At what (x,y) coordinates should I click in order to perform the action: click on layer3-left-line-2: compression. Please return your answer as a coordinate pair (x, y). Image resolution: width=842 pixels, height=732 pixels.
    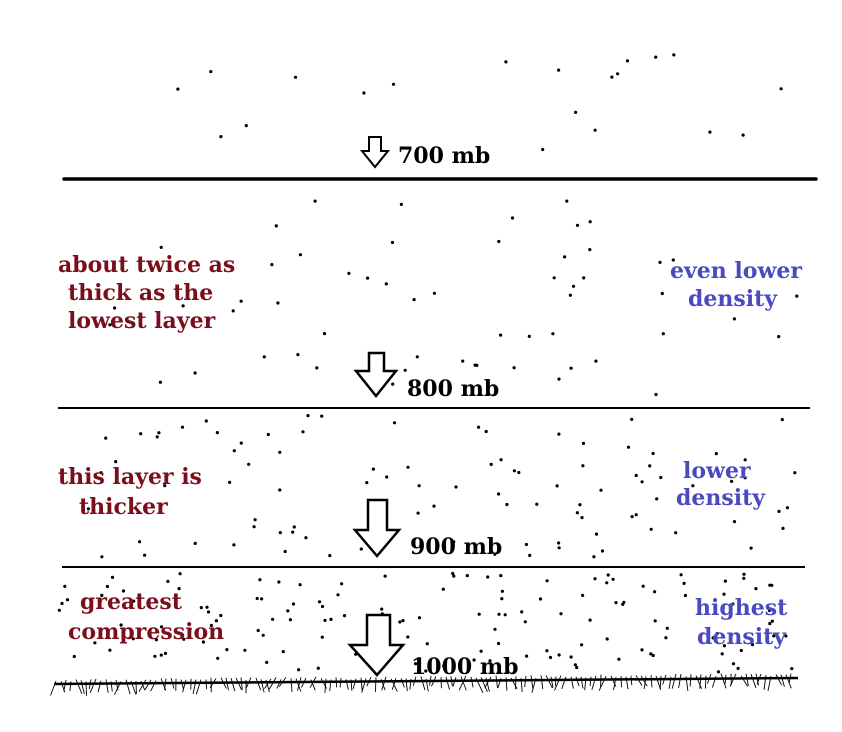
    Looking at the image, I should click on (146, 632).